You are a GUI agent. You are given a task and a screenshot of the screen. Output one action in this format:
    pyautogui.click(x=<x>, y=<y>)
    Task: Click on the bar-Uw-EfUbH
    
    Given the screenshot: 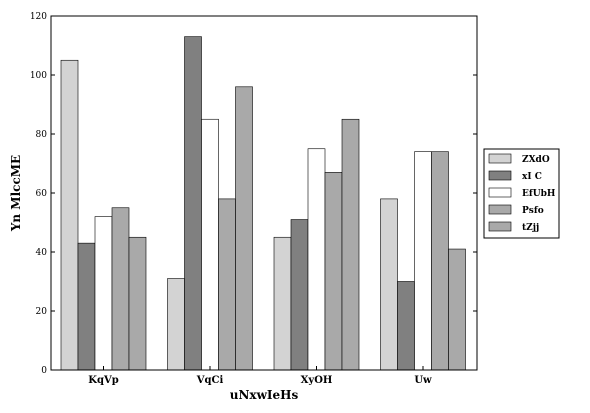 What is the action you would take?
    pyautogui.click(x=423, y=261)
    